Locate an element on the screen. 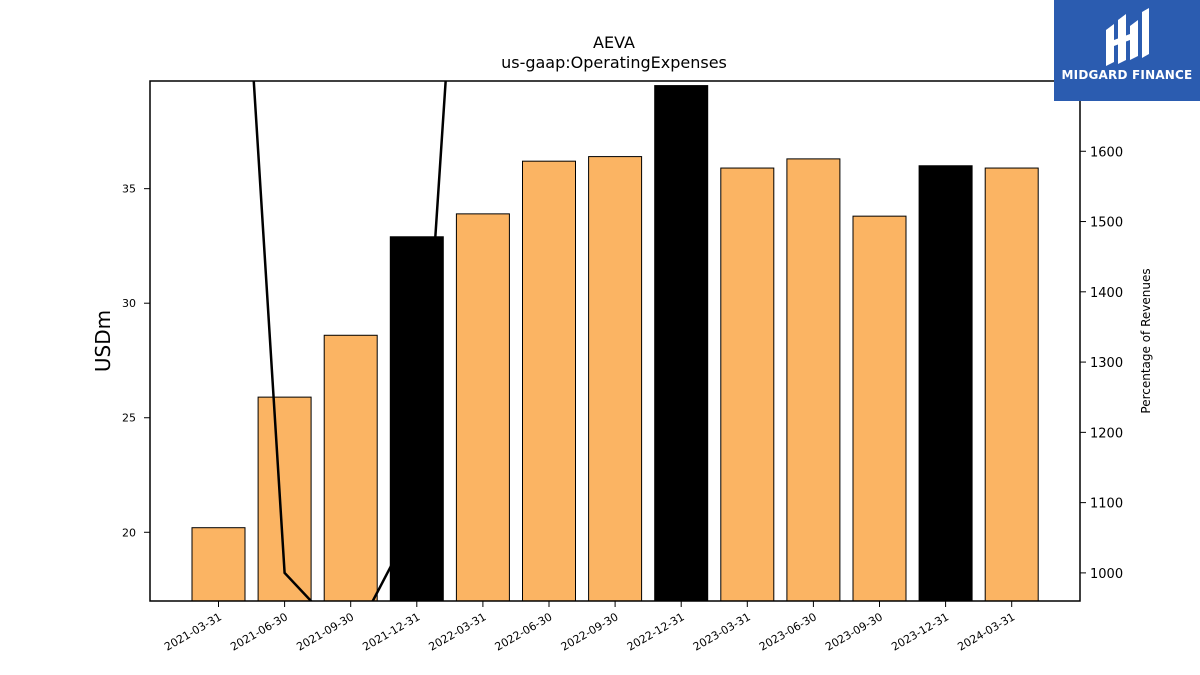 This screenshot has width=1200, height=675. x-tick-label: 2023-09-30 is located at coordinates (854, 631).